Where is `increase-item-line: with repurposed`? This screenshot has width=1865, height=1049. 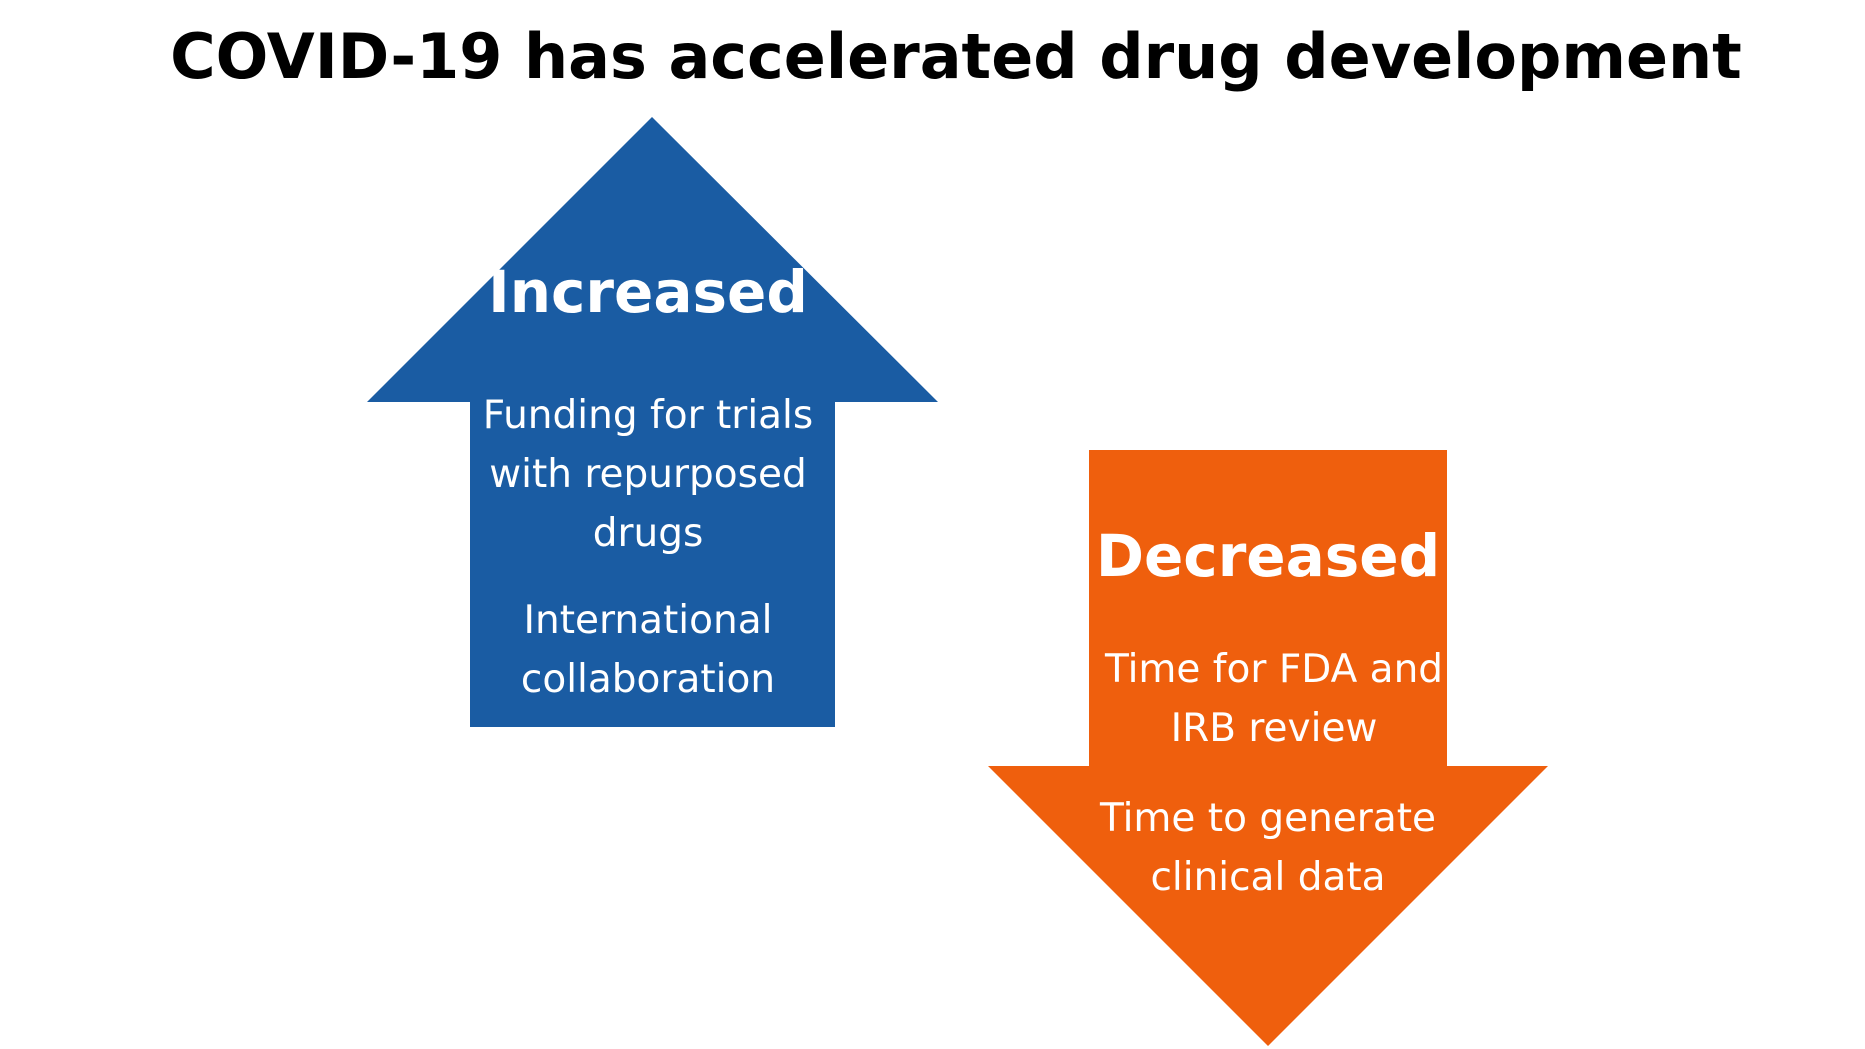
increase-item-line: with repurposed is located at coordinates (648, 474).